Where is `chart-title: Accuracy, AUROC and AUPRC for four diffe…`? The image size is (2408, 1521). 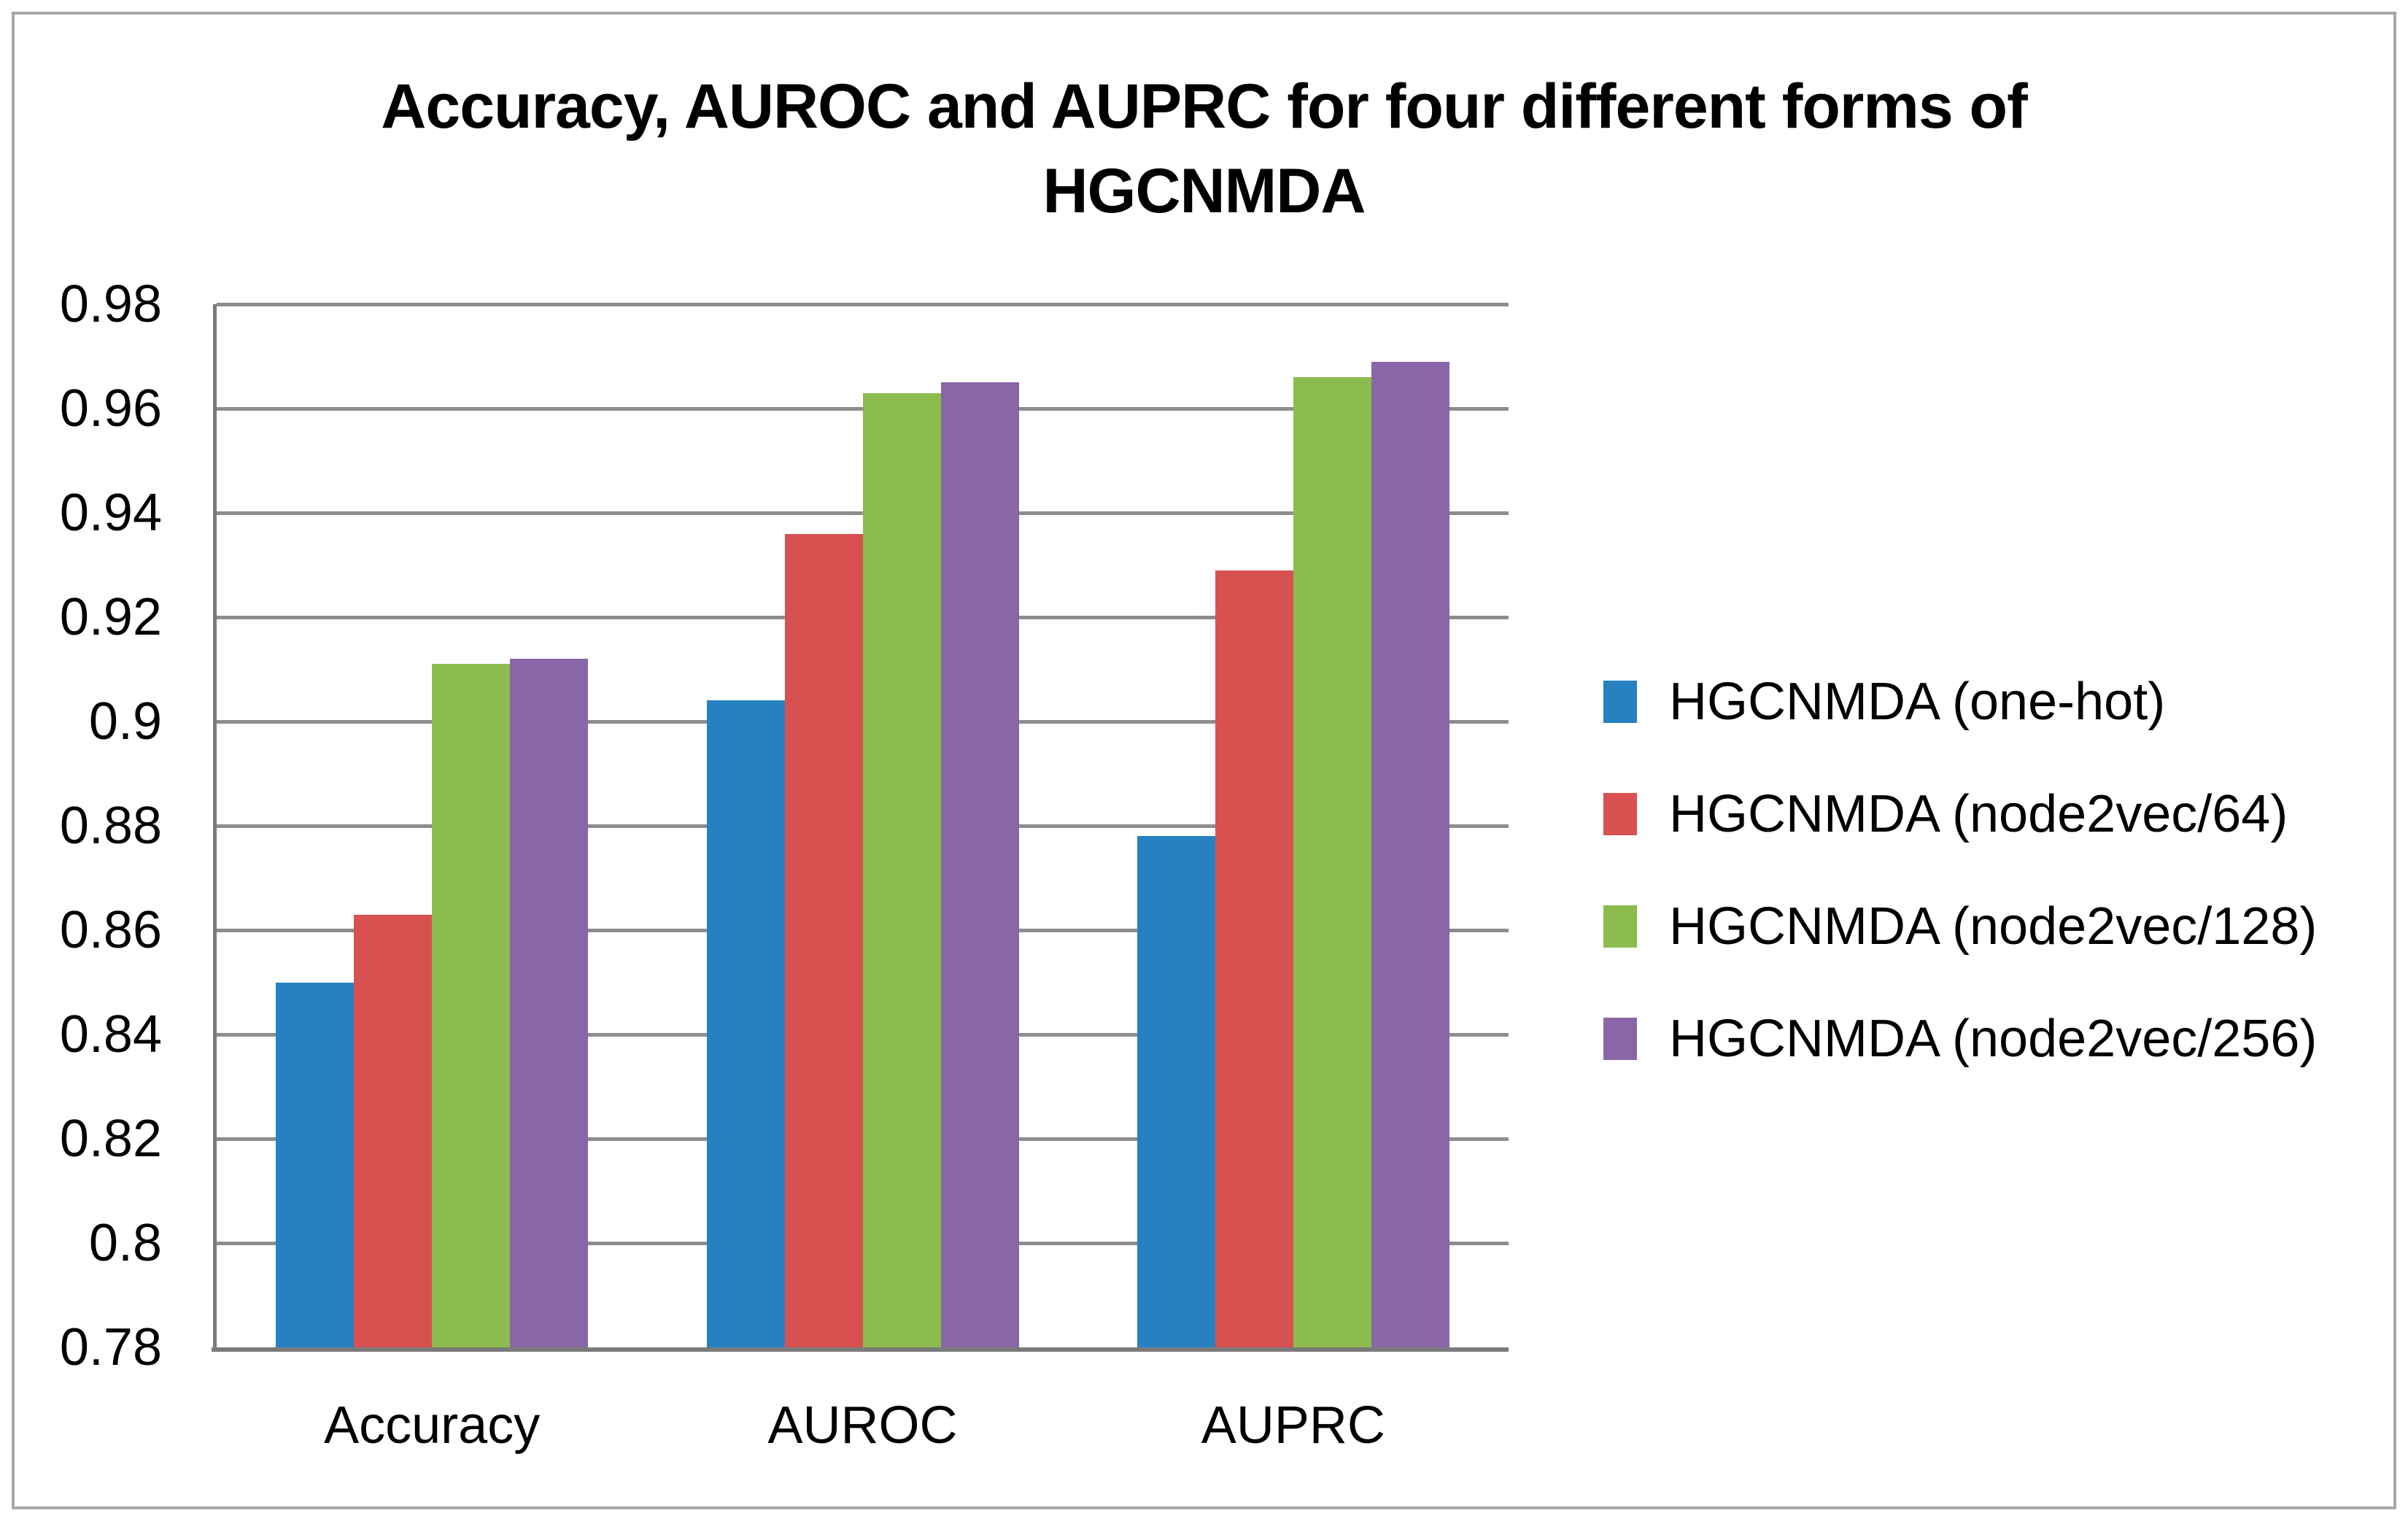
chart-title: Accuracy, AUROC and AUPRC for four diffe… is located at coordinates (1204, 148).